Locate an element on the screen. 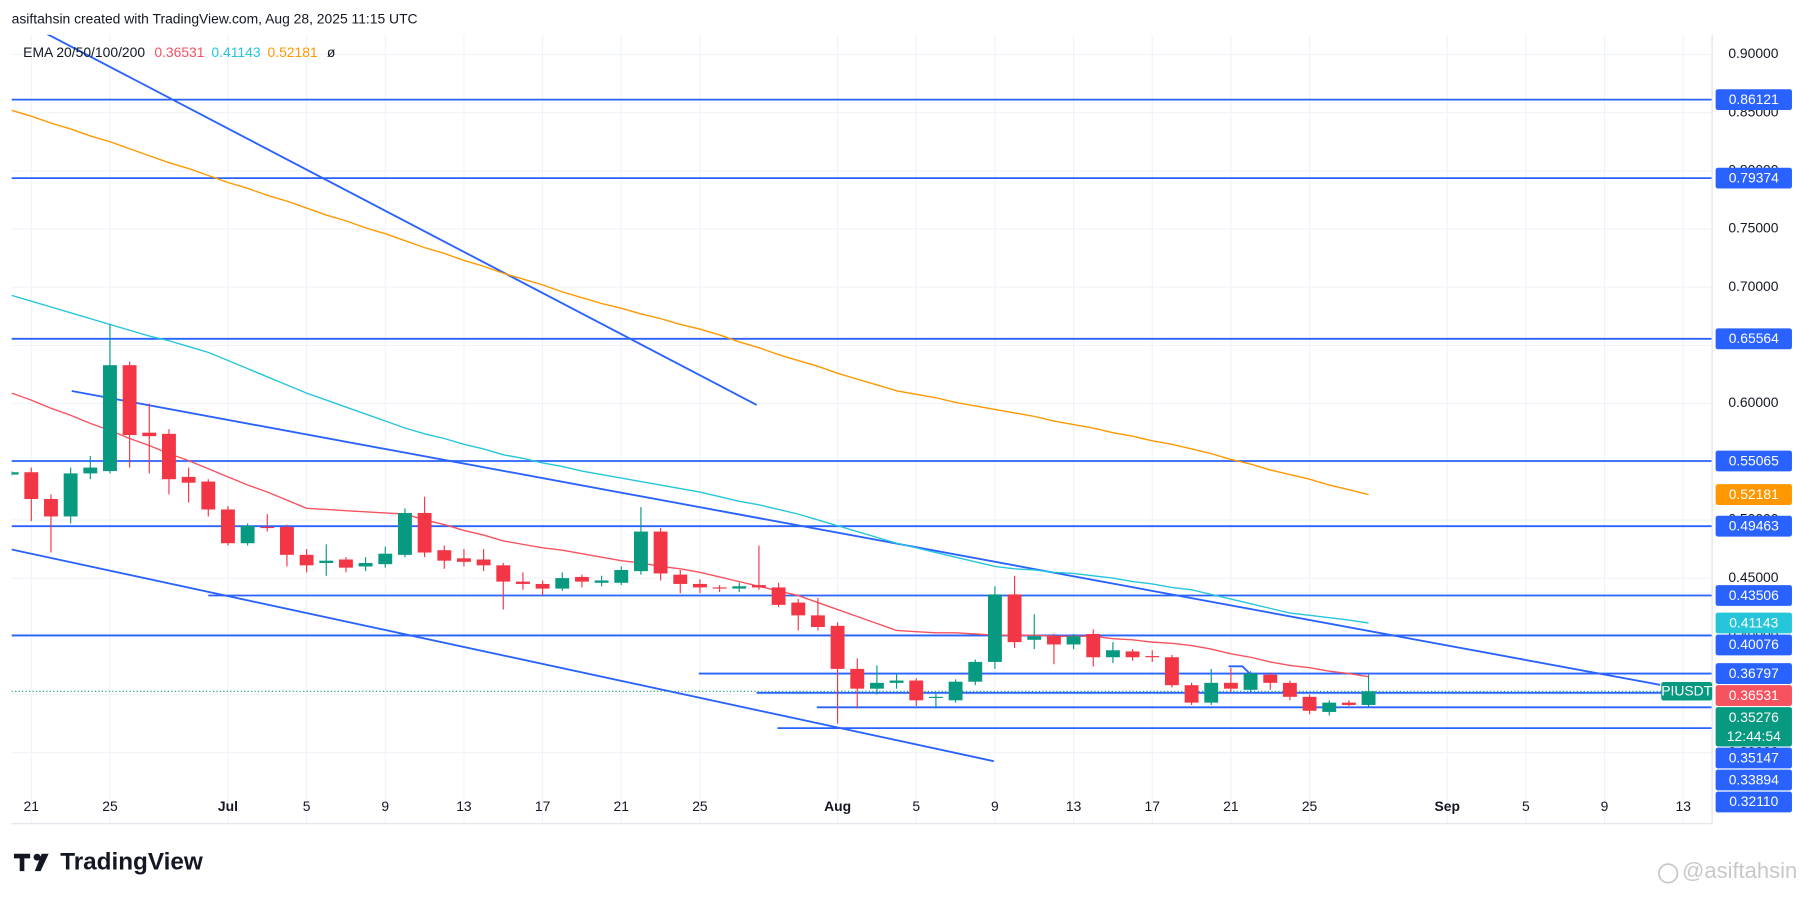 This screenshot has height=900, width=1814. y-tick-label: 0.75000 is located at coordinates (1753, 228).